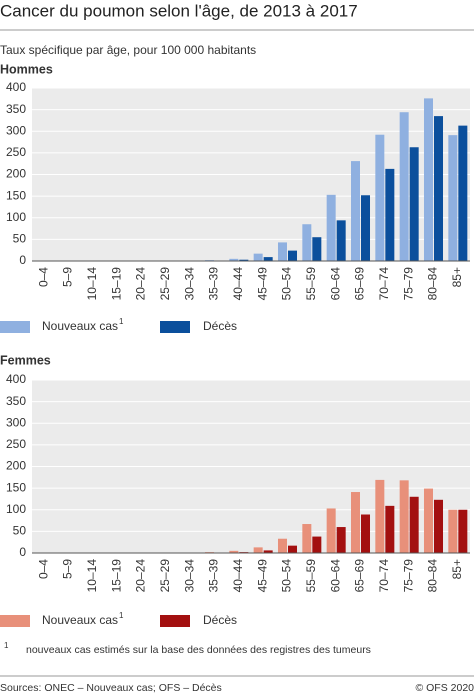 The height and width of the screenshot is (695, 474). What do you see at coordinates (16, 487) in the screenshot?
I see `y-tick-label: 150` at bounding box center [16, 487].